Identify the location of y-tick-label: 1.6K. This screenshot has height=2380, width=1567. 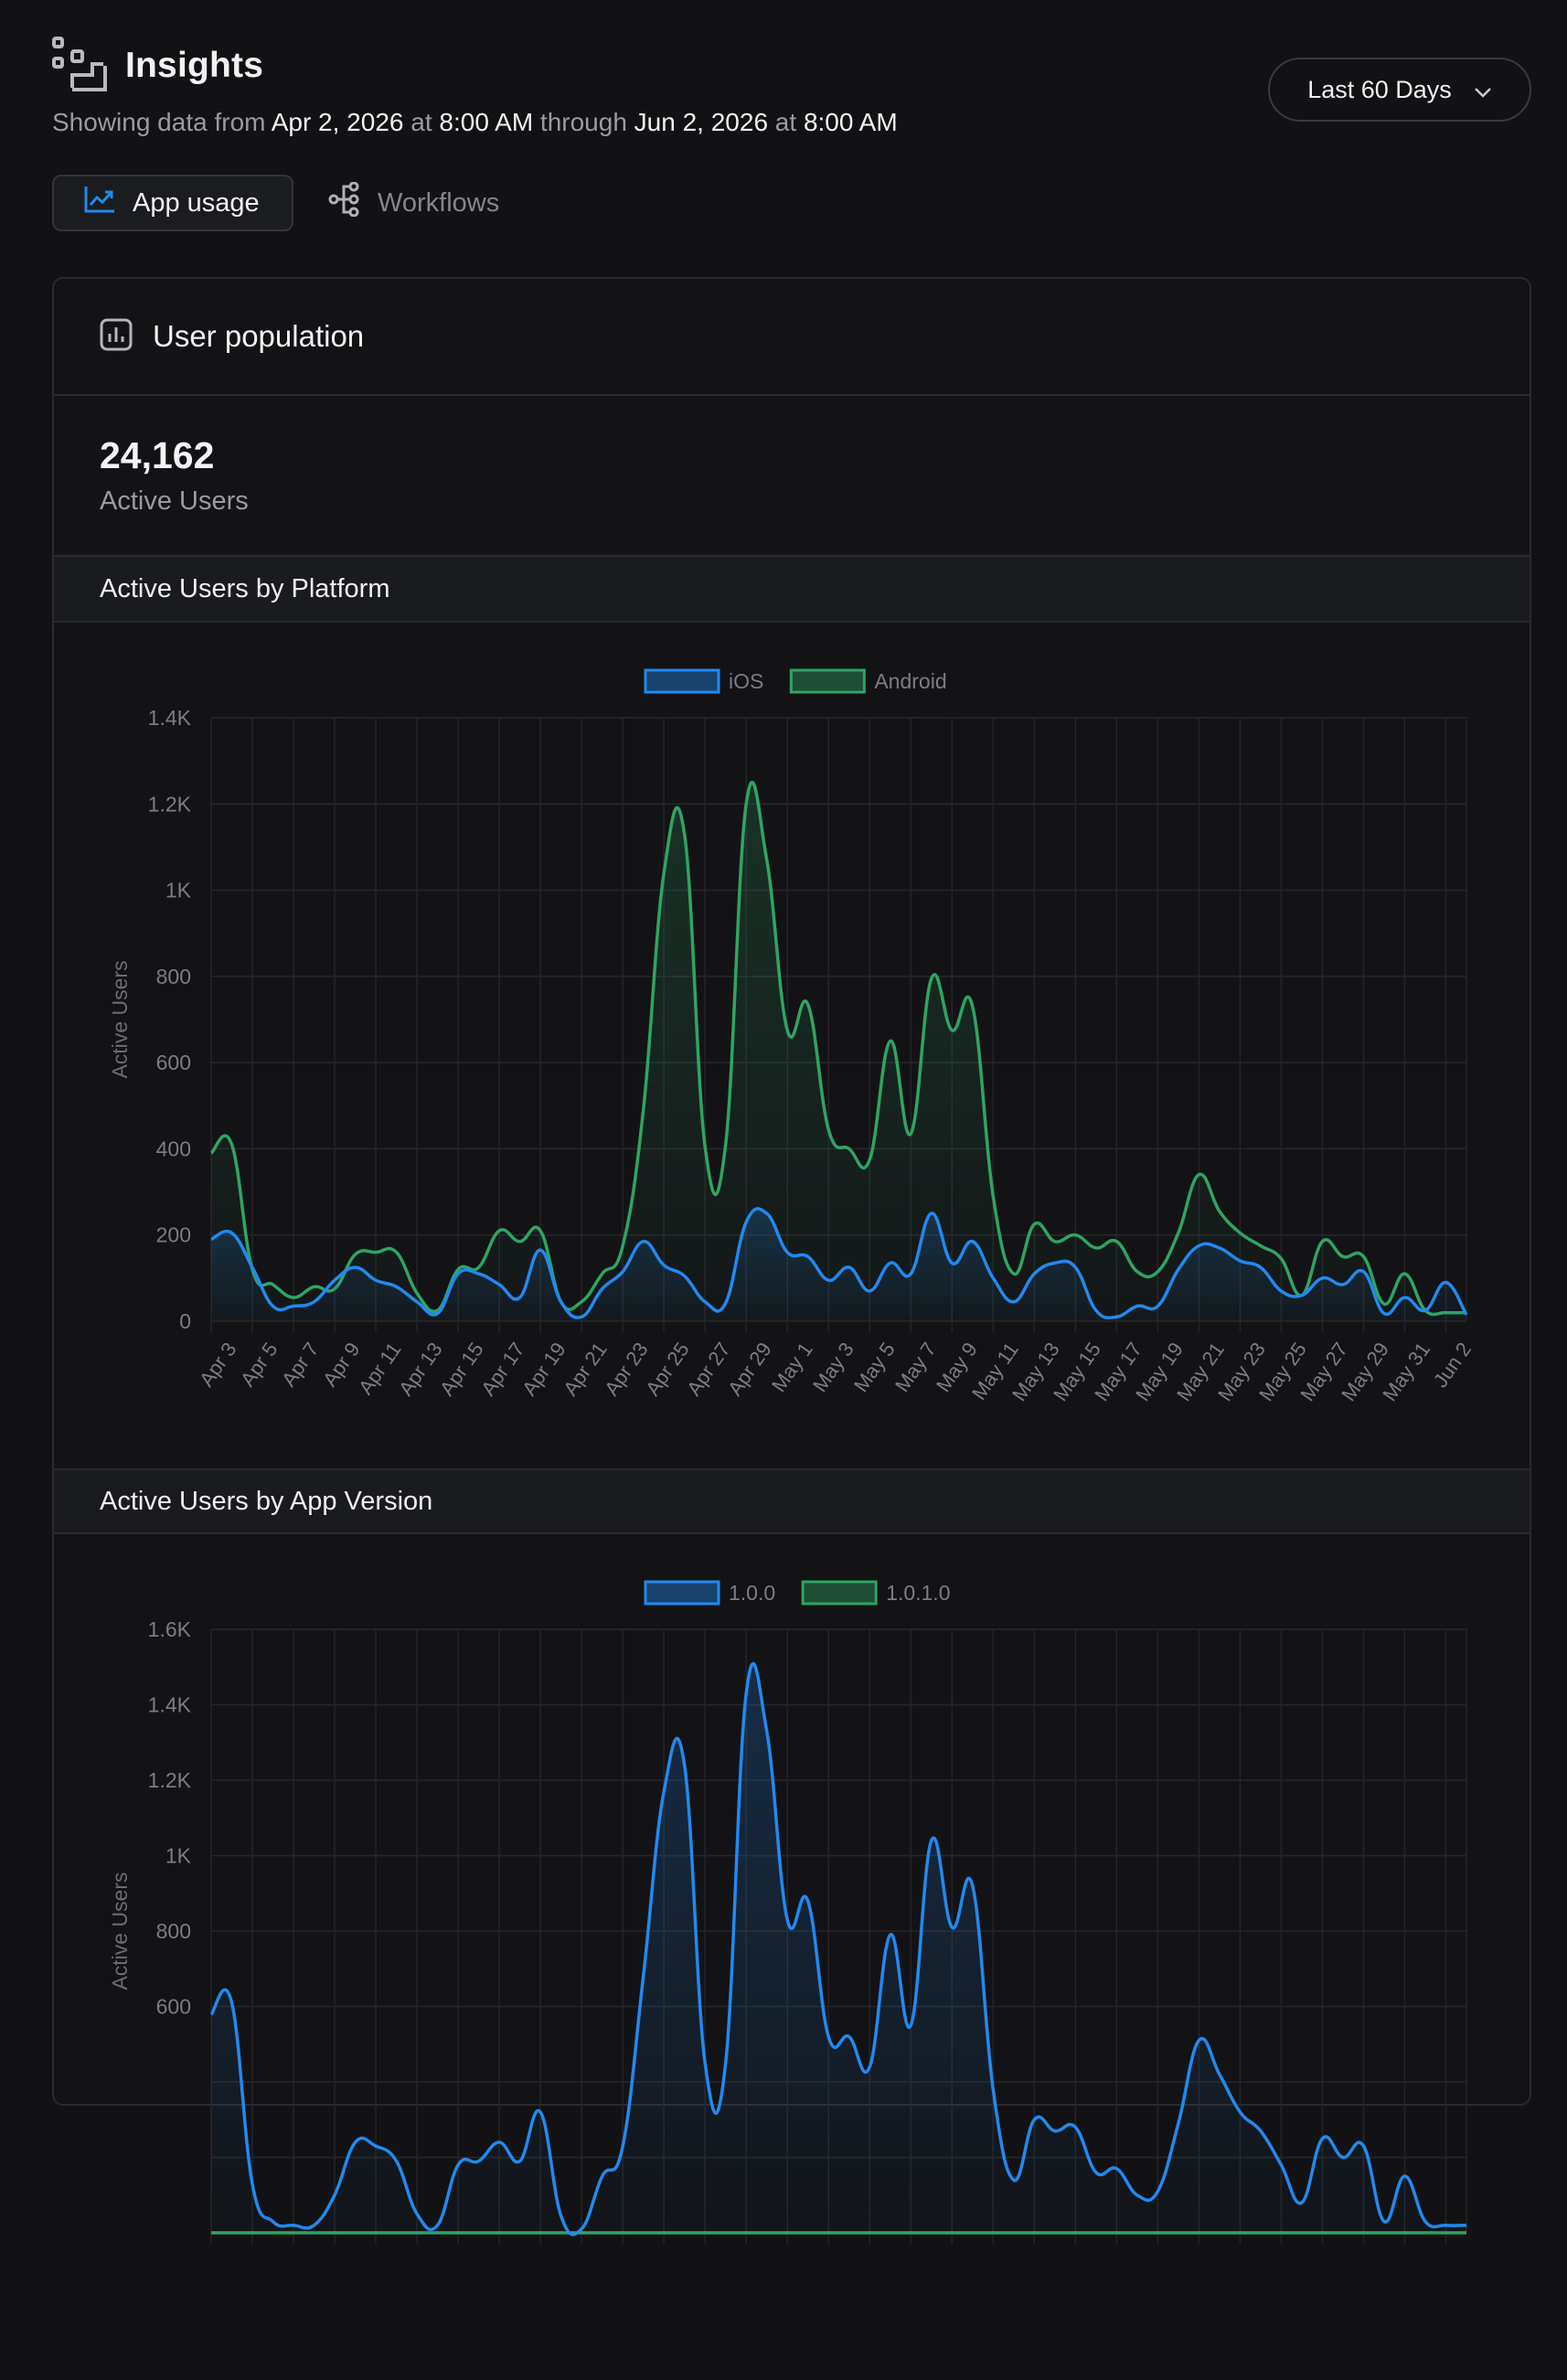
(170, 1629).